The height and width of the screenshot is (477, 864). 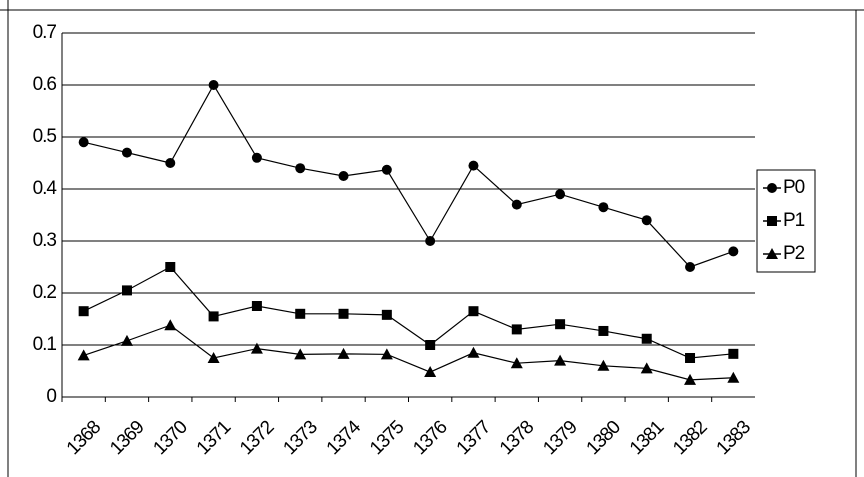 What do you see at coordinates (170, 438) in the screenshot?
I see `x-tick-label: 1370` at bounding box center [170, 438].